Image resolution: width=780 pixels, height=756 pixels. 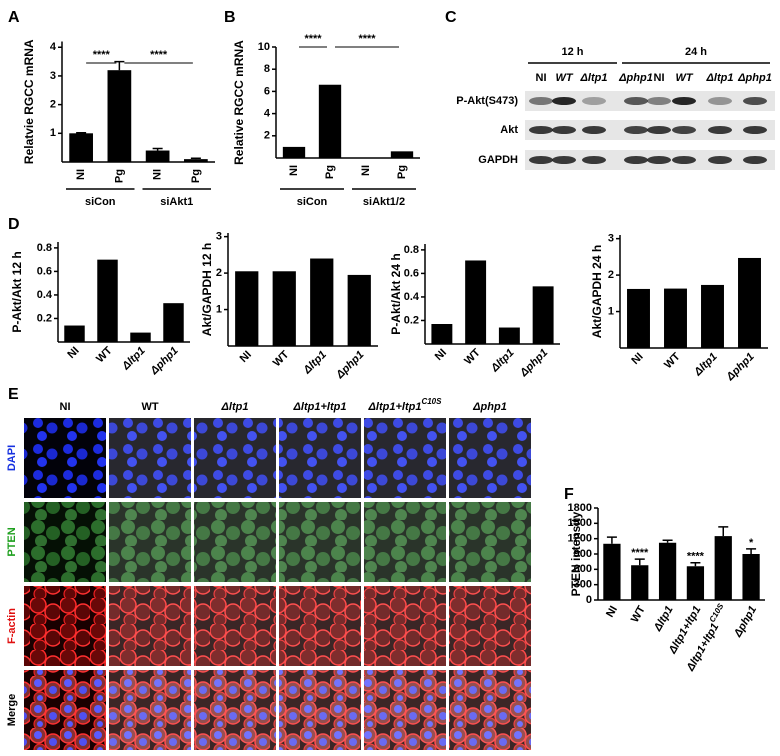 I want to click on panel-letter: D, so click(x=14, y=224).